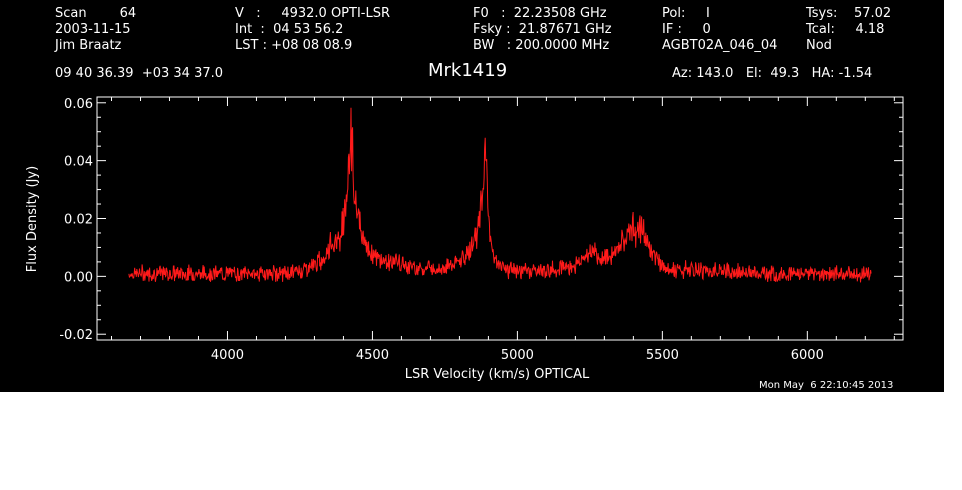 The height and width of the screenshot is (490, 962). What do you see at coordinates (819, 45) in the screenshot?
I see `header-mode: Nod` at bounding box center [819, 45].